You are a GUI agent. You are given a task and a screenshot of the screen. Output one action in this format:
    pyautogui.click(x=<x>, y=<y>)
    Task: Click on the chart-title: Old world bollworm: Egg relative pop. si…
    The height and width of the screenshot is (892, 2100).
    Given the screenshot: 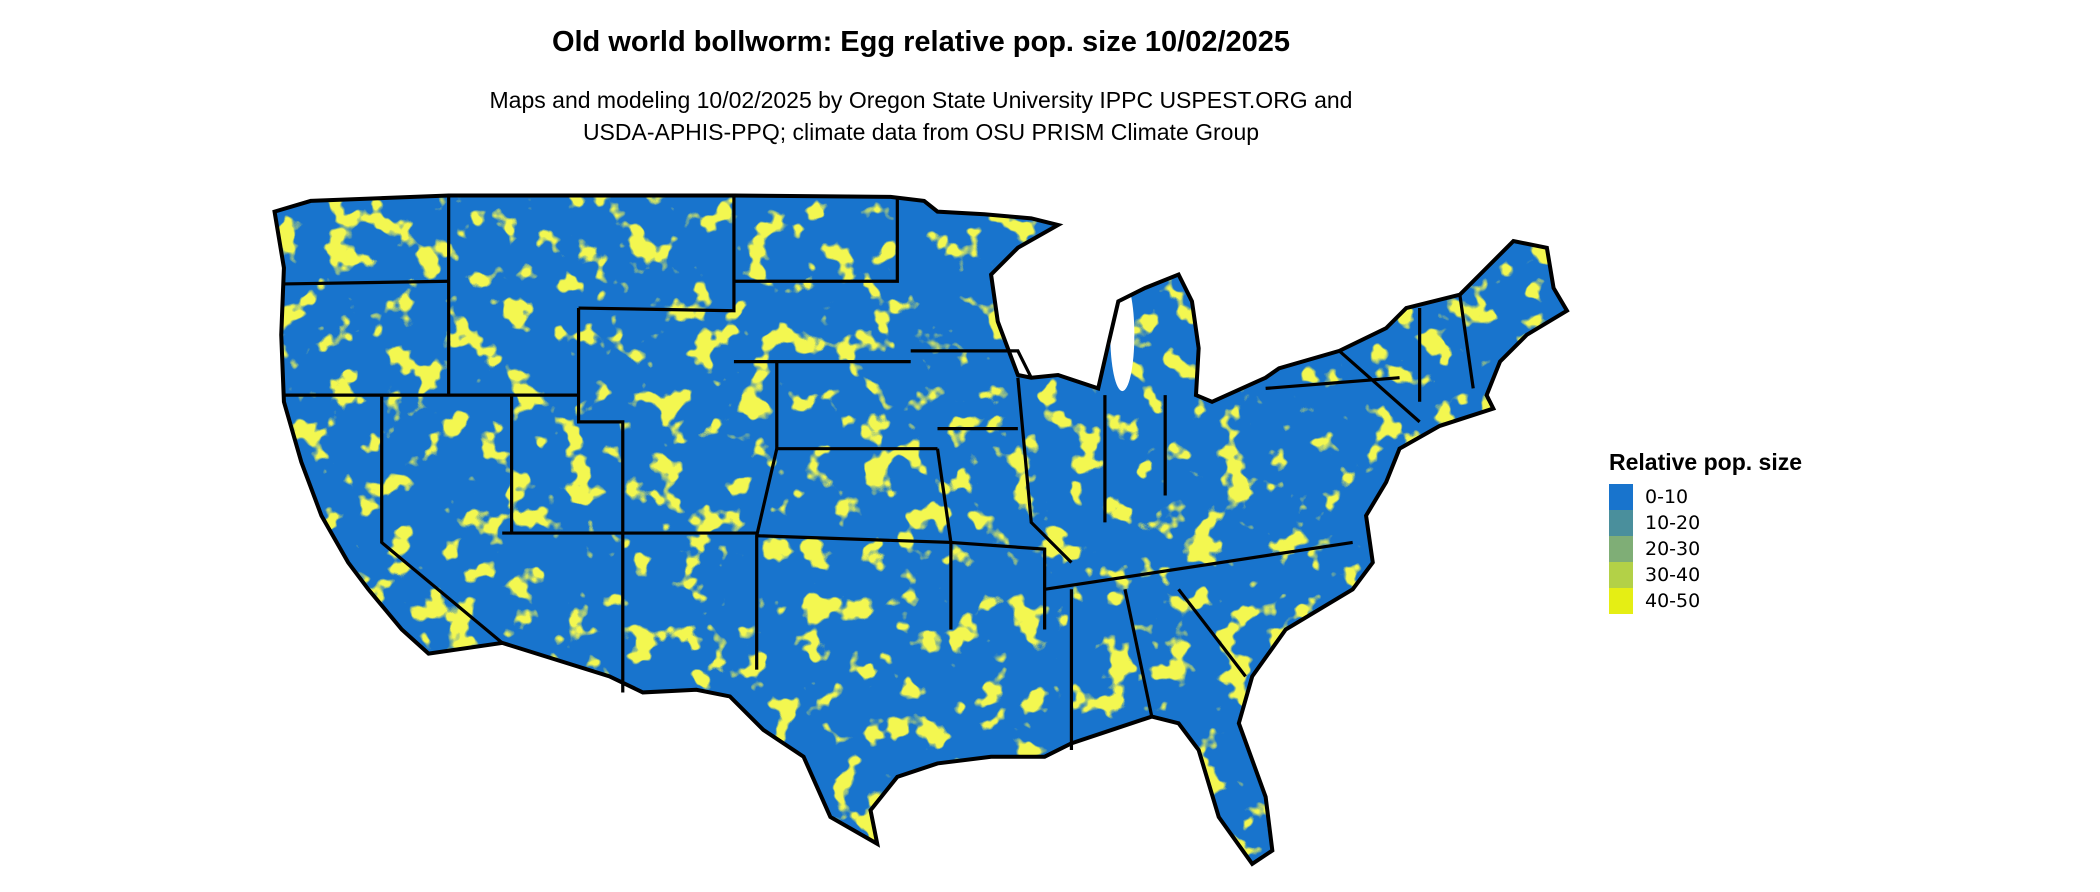 What is the action you would take?
    pyautogui.click(x=921, y=42)
    